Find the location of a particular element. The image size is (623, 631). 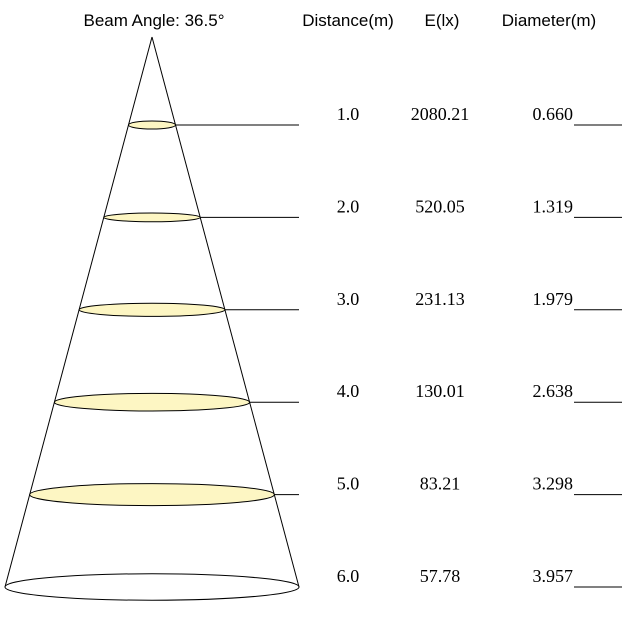

diameter-column-header: Diameter(m) is located at coordinates (549, 20).